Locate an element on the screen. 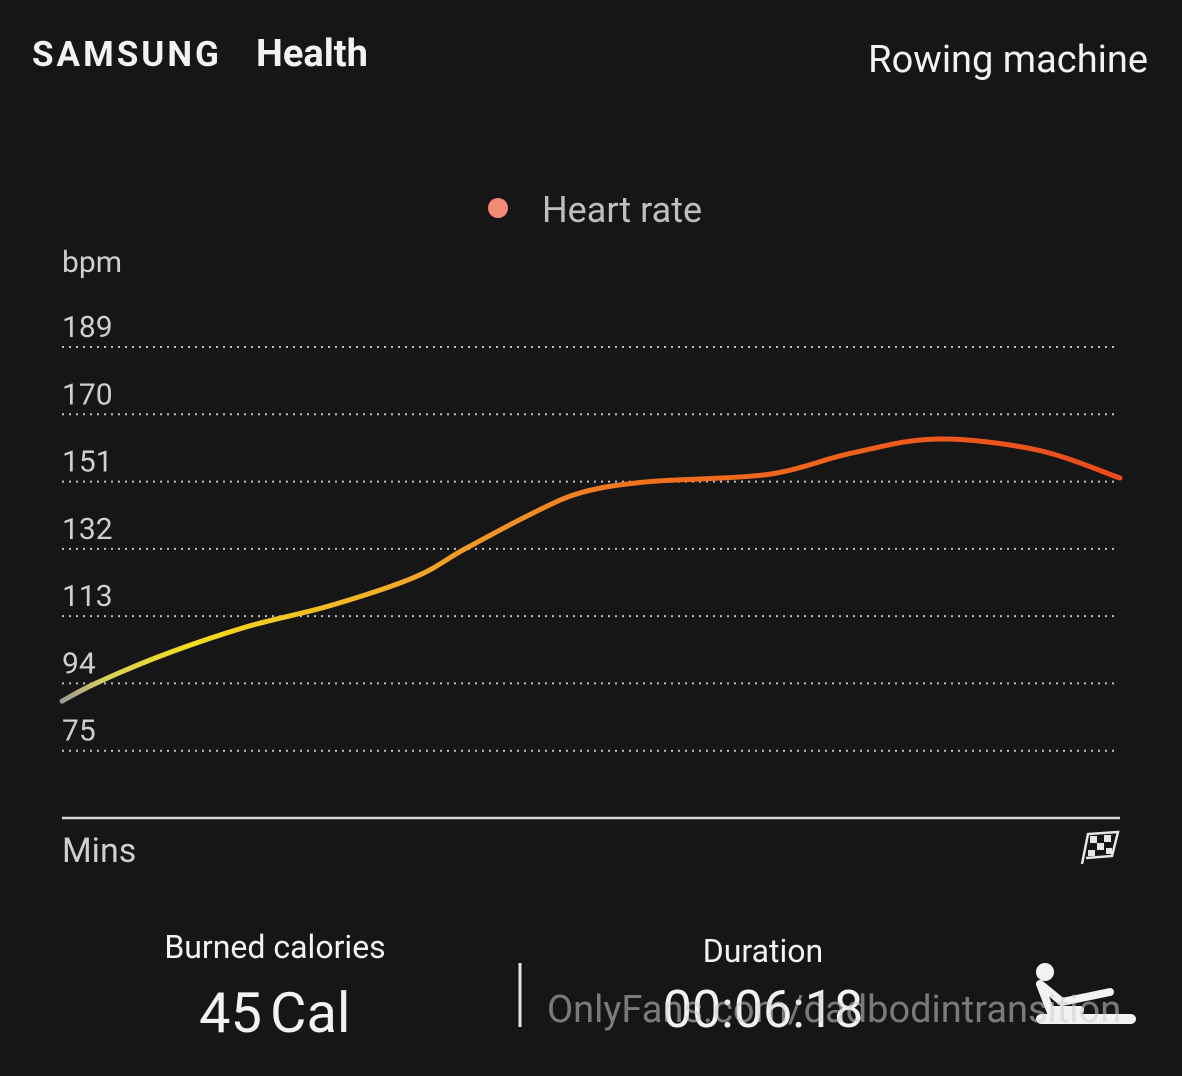 The width and height of the screenshot is (1182, 1076). duration-value: 00:06:18 is located at coordinates (763, 1009).